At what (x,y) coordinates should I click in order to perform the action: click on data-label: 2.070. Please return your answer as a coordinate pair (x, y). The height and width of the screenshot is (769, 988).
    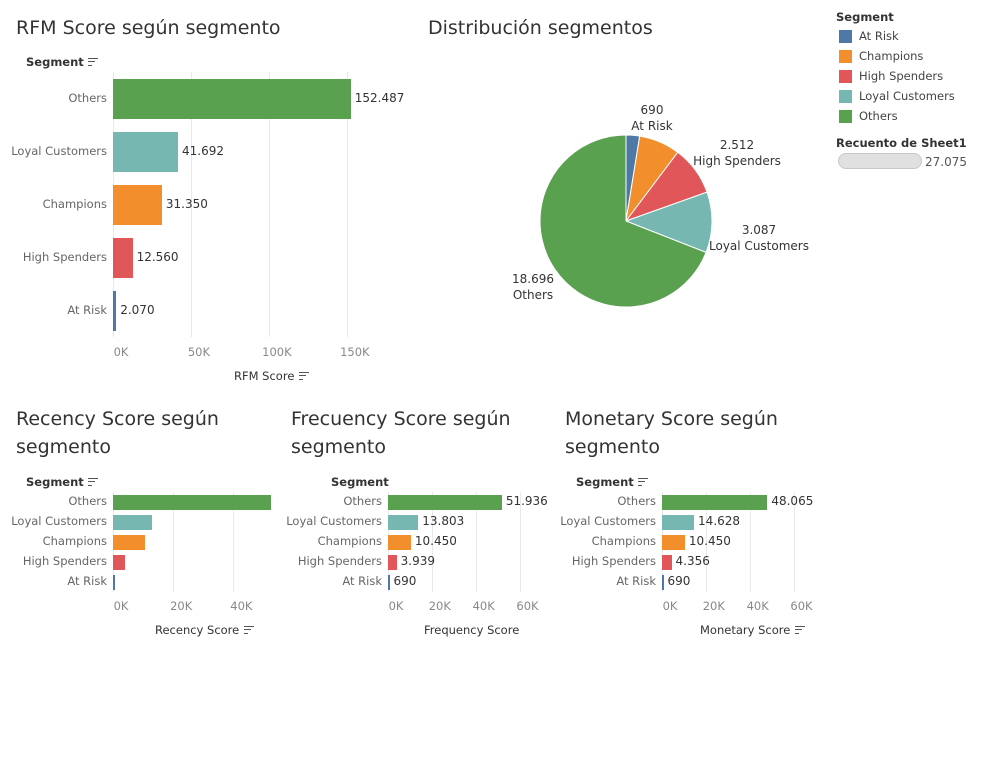
    Looking at the image, I should click on (137, 309).